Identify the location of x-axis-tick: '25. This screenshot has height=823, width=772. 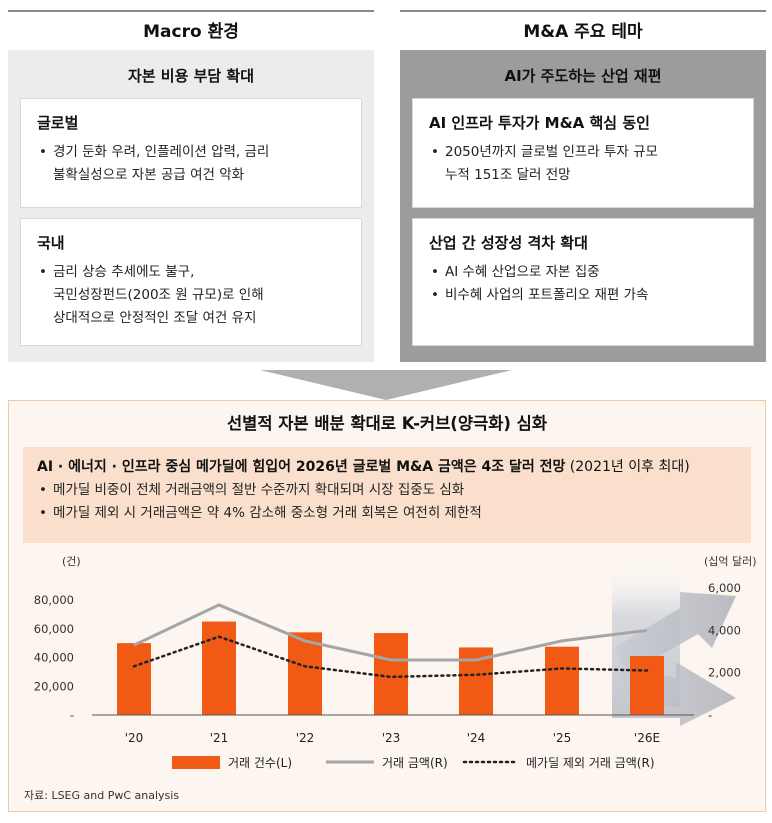
(562, 738).